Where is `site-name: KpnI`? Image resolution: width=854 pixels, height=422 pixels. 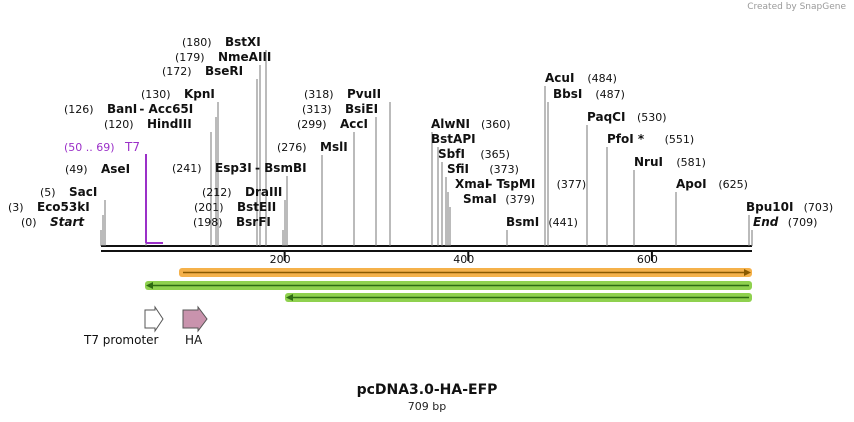 site-name: KpnI is located at coordinates (199, 94).